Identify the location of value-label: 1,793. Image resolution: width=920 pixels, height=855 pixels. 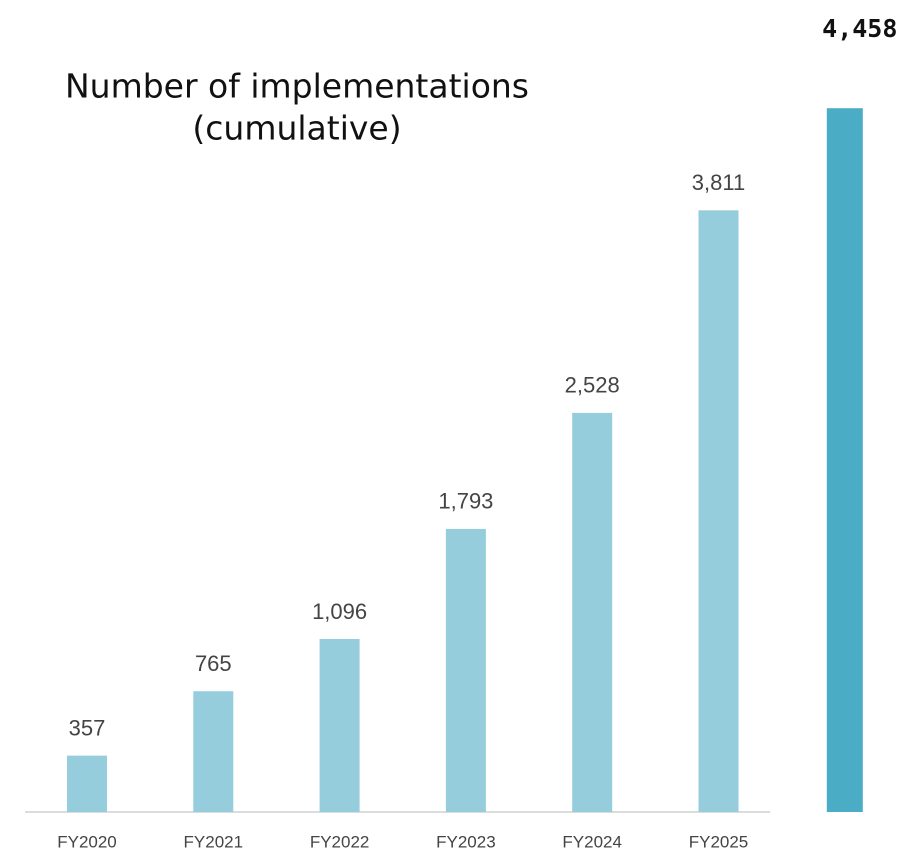
(465, 501).